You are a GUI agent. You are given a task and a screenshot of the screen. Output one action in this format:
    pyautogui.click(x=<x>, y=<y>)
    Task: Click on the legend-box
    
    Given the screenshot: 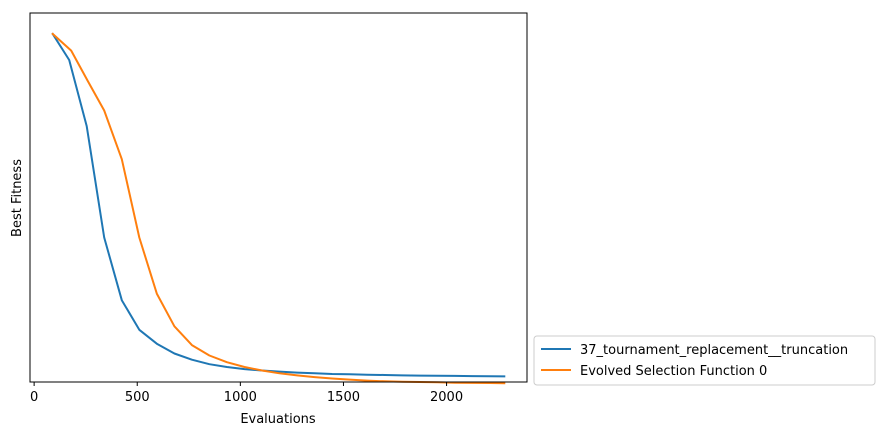 What is the action you would take?
    pyautogui.click(x=704, y=360)
    